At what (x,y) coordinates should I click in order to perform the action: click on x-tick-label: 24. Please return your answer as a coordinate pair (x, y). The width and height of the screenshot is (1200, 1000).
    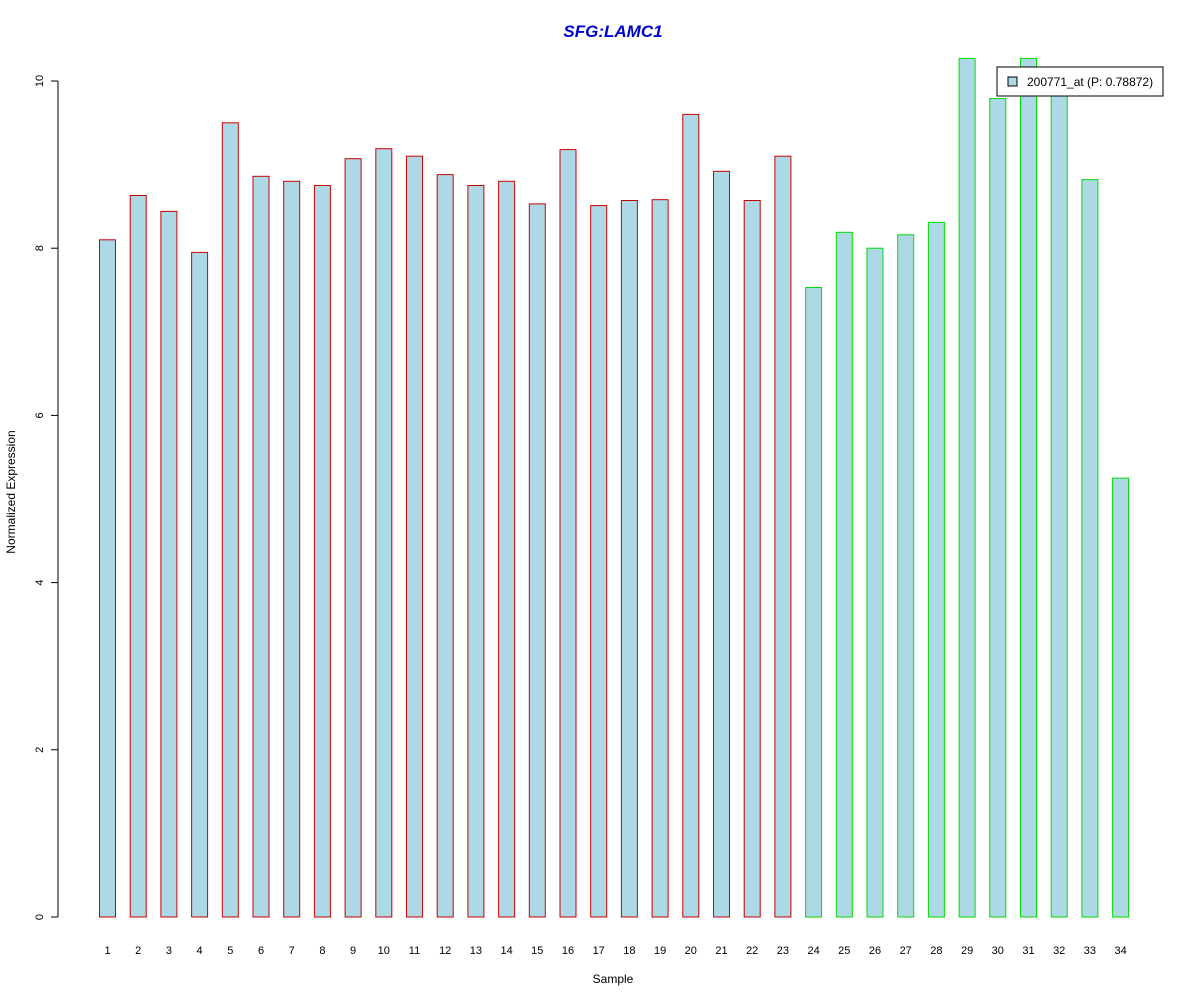
    Looking at the image, I should click on (813, 951).